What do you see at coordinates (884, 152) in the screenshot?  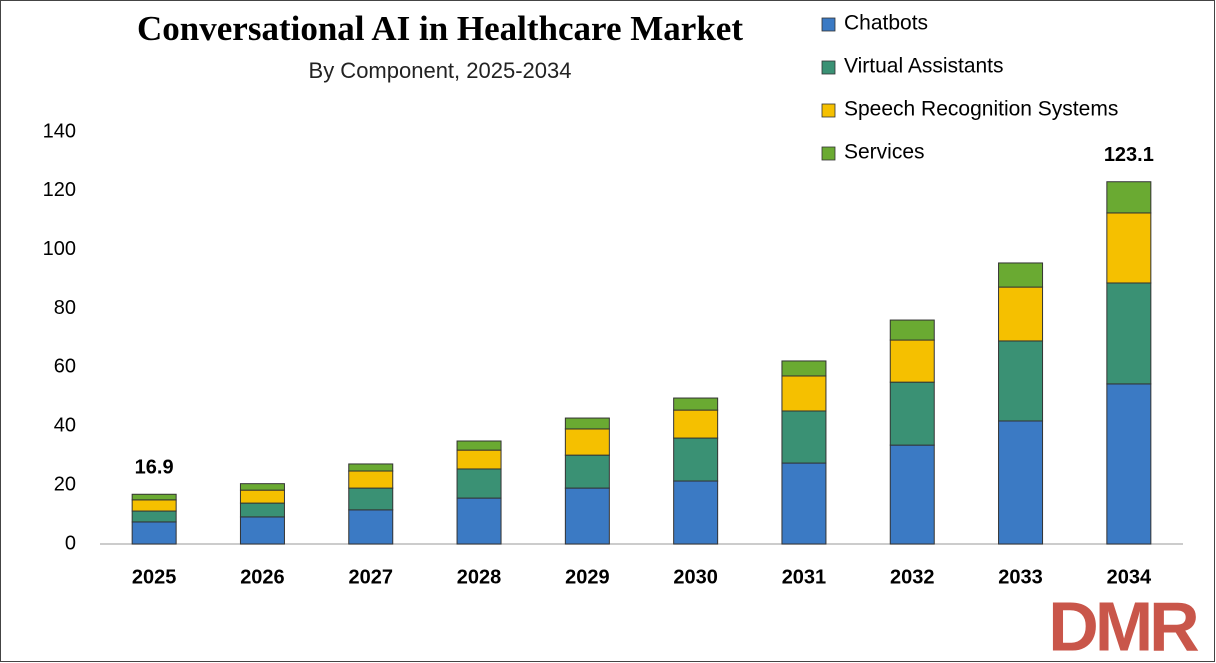 I see `legend-label: Services` at bounding box center [884, 152].